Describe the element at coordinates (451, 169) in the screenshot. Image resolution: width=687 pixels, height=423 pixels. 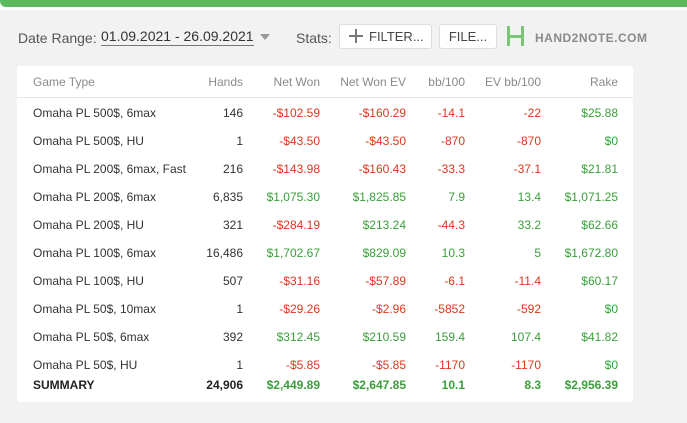
I see `cell-bb-100: -33.3` at that location.